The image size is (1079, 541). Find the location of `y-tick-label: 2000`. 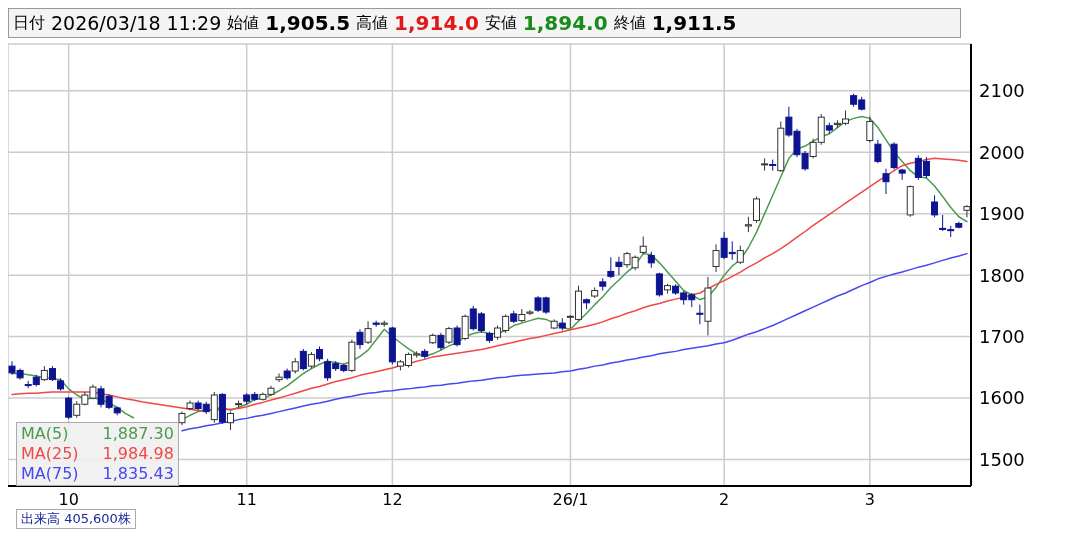

y-tick-label: 2000 is located at coordinates (1002, 152).